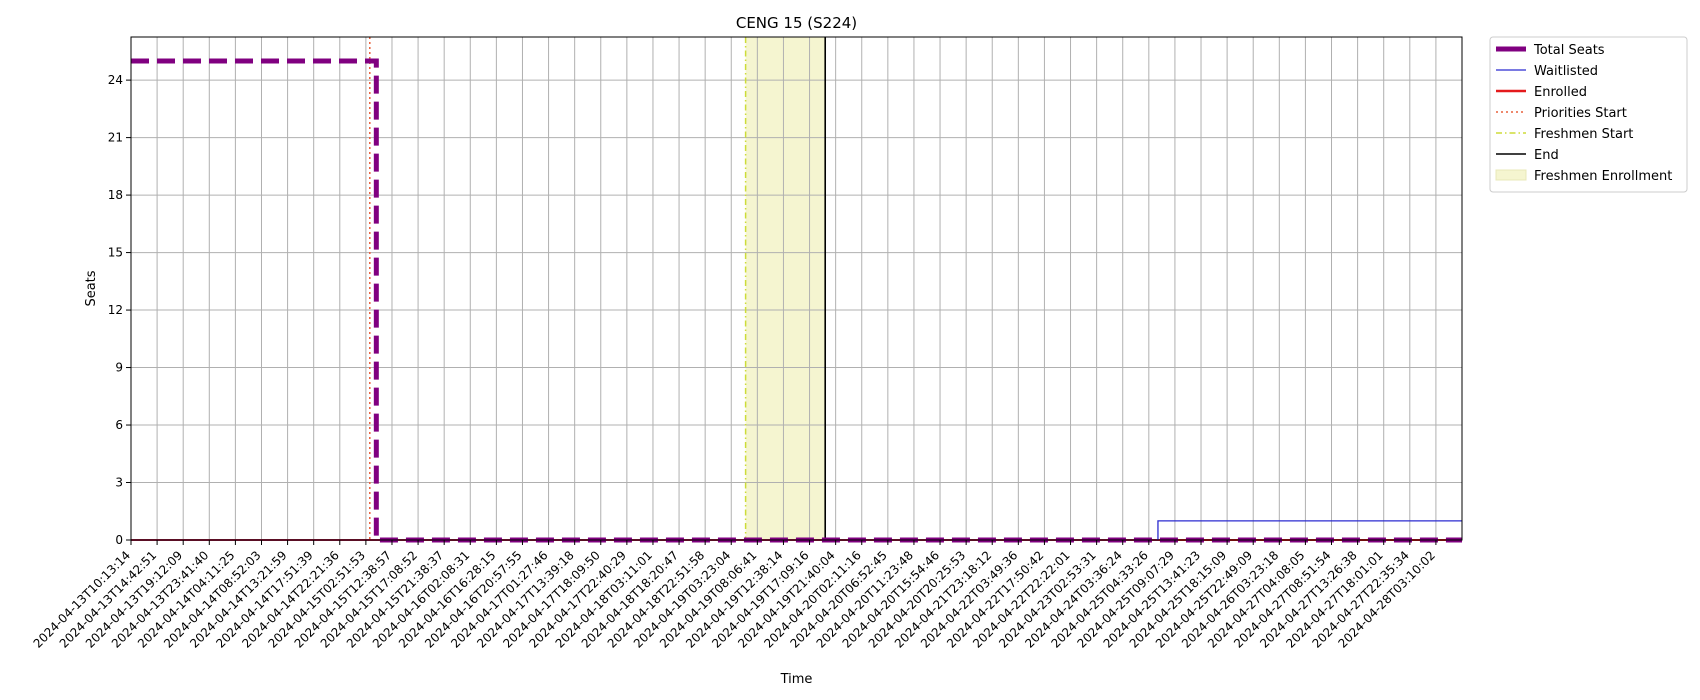  I want to click on spans-layer, so click(785, 288).